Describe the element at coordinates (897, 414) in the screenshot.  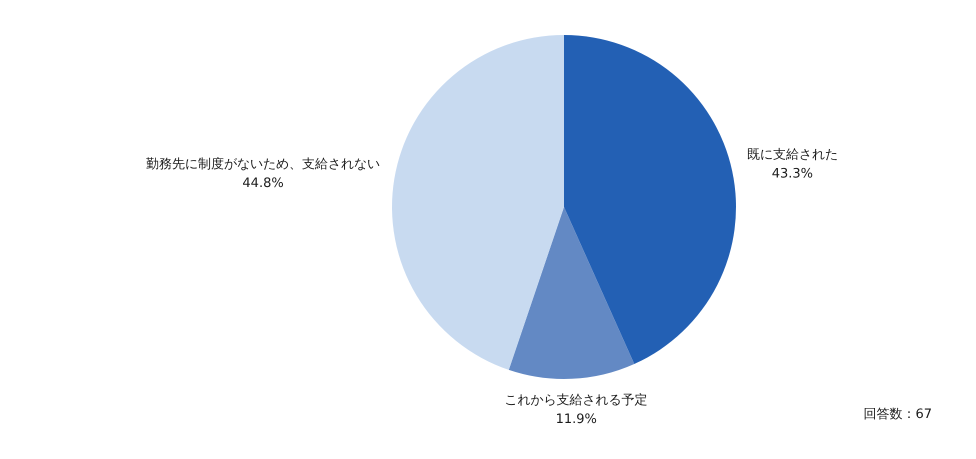
I see `text: 回答数：67` at that location.